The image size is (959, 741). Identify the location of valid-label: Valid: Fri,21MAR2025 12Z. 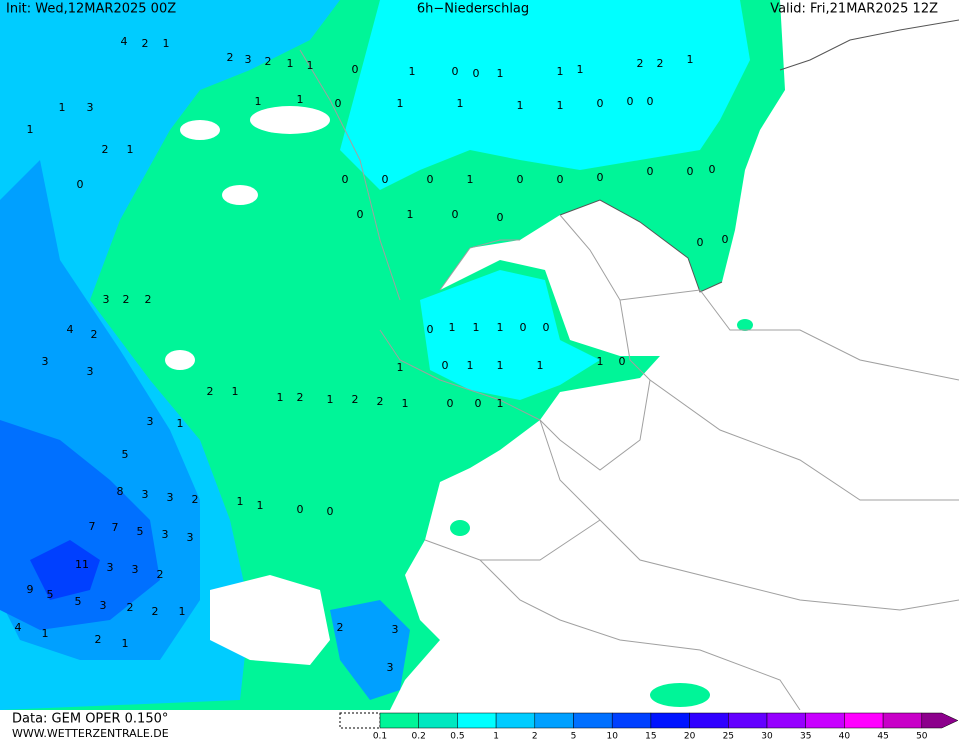
(854, 9).